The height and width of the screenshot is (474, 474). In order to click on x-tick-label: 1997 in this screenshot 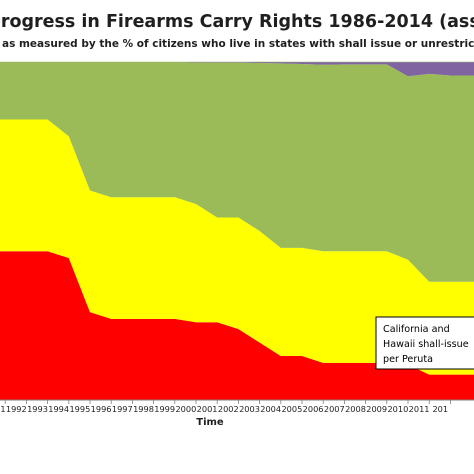, I will do `click(122, 409)`.